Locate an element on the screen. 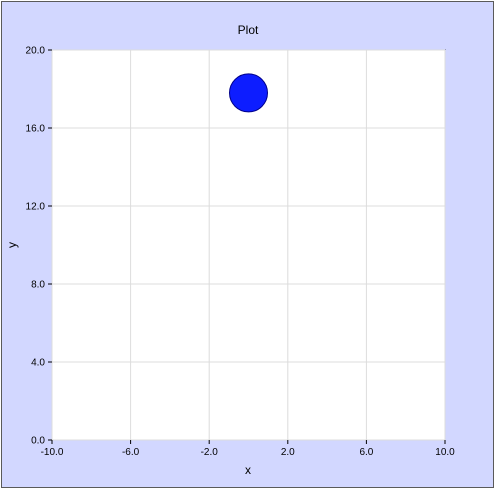 The height and width of the screenshot is (489, 500). x-tick-label: 2.0 is located at coordinates (288, 452).